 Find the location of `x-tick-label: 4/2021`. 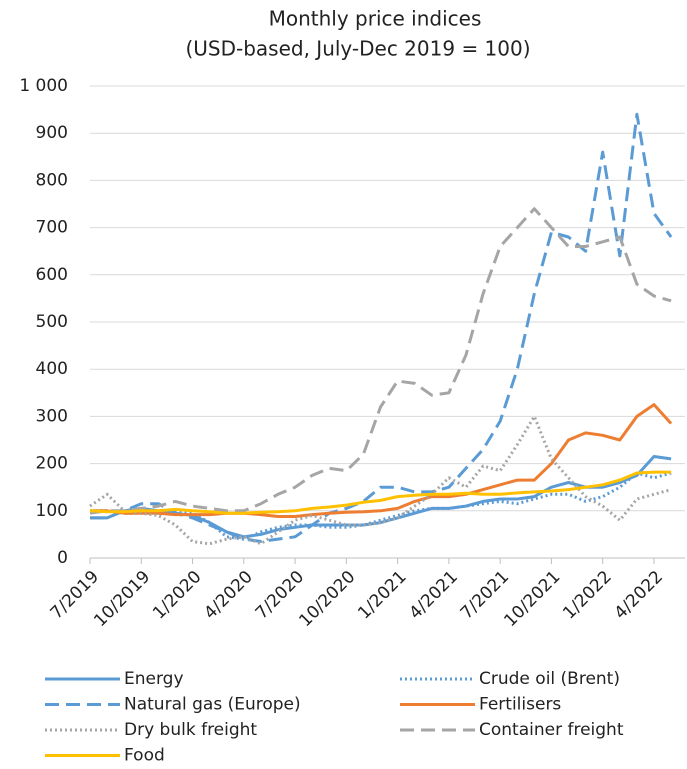

x-tick-label: 4/2021 is located at coordinates (434, 595).